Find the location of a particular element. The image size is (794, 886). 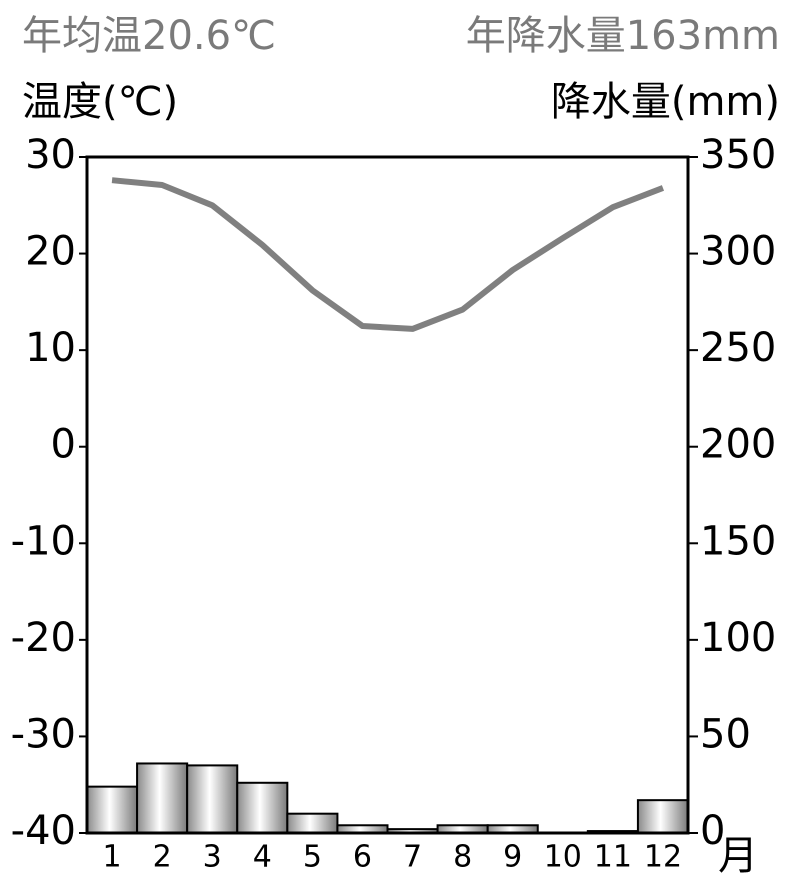

chart-title: 年均温20.6℃ is located at coordinates (149, 36).